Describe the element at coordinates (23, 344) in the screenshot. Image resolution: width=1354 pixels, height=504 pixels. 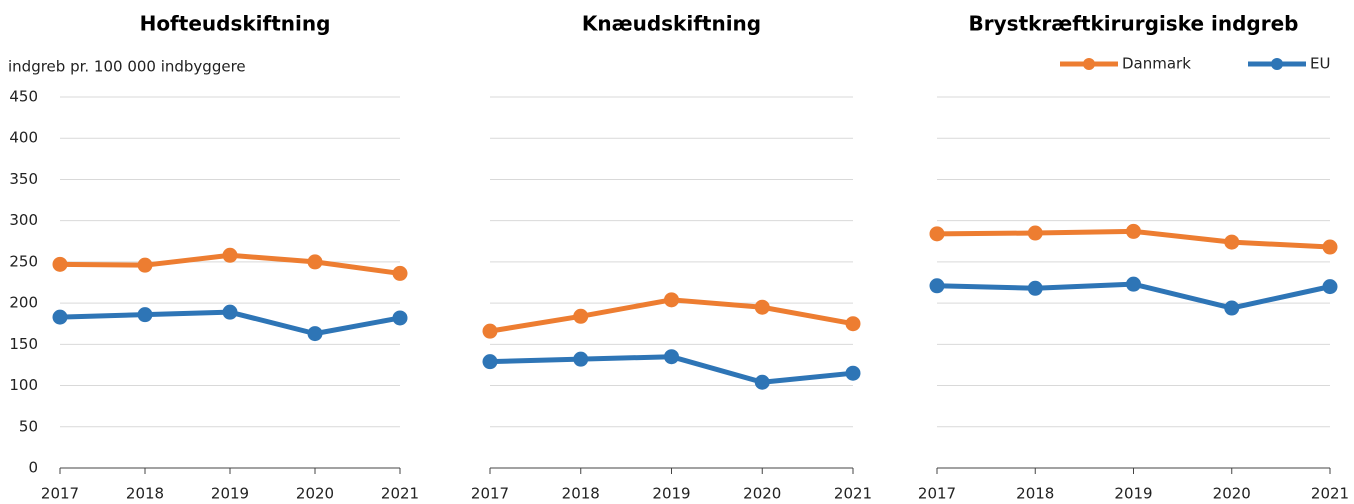
I see `y-tick-label: 150` at that location.